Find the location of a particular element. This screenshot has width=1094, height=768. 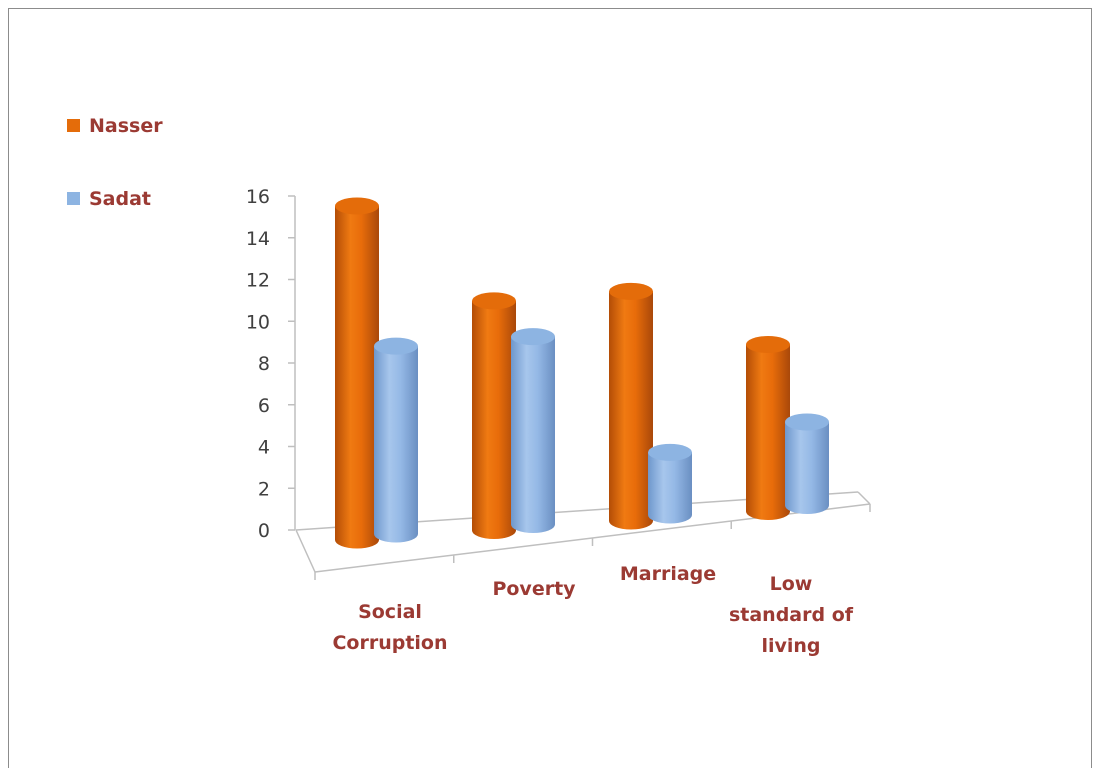

x-category-label-line: Social is located at coordinates (390, 612).